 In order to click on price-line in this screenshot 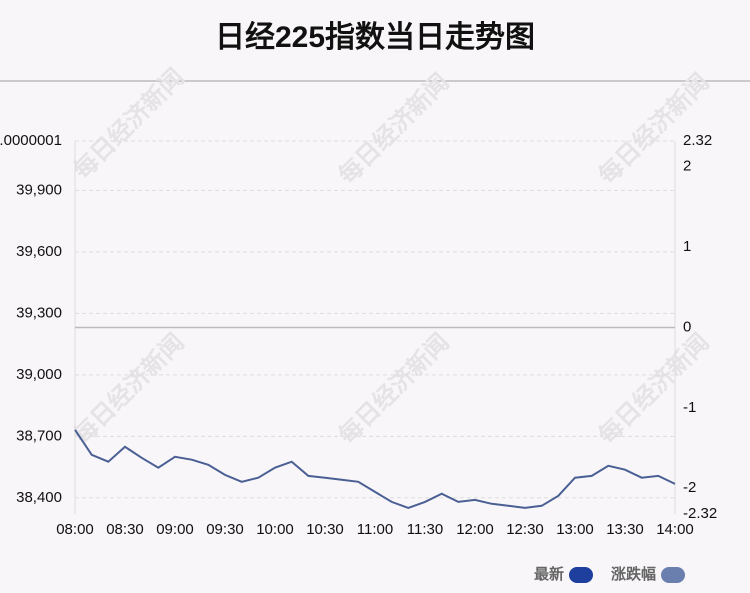, I will do `click(375, 469)`.